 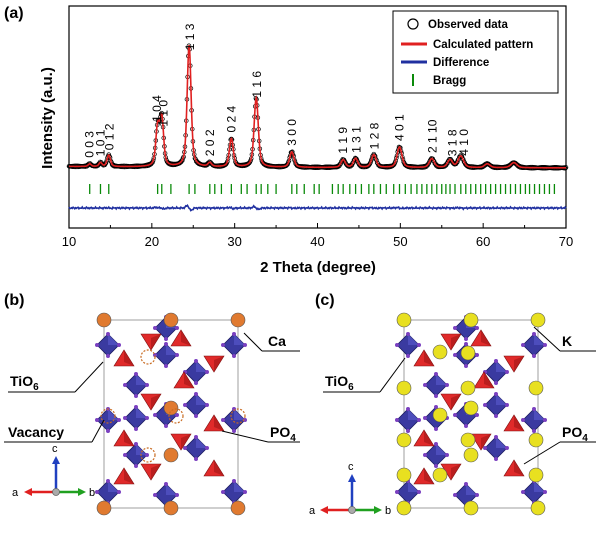 What do you see at coordinates (343, 140) in the screenshot?
I see `hkl-label: 1 1 9` at bounding box center [343, 140].